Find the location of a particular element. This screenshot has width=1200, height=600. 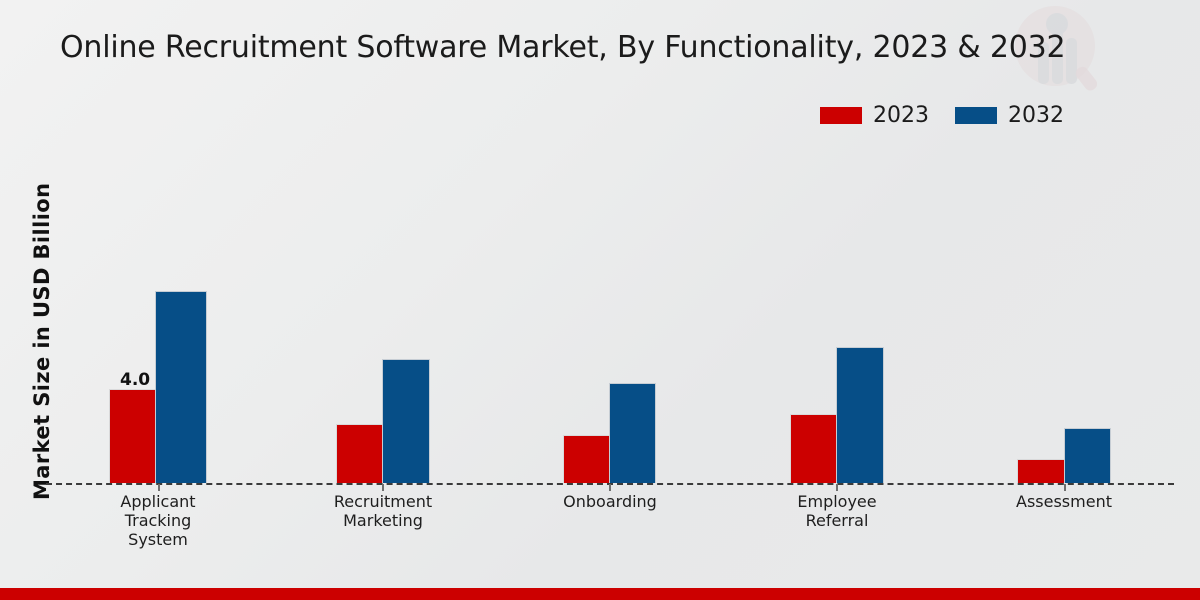

bar-2023-employee-referral is located at coordinates (814, 448).